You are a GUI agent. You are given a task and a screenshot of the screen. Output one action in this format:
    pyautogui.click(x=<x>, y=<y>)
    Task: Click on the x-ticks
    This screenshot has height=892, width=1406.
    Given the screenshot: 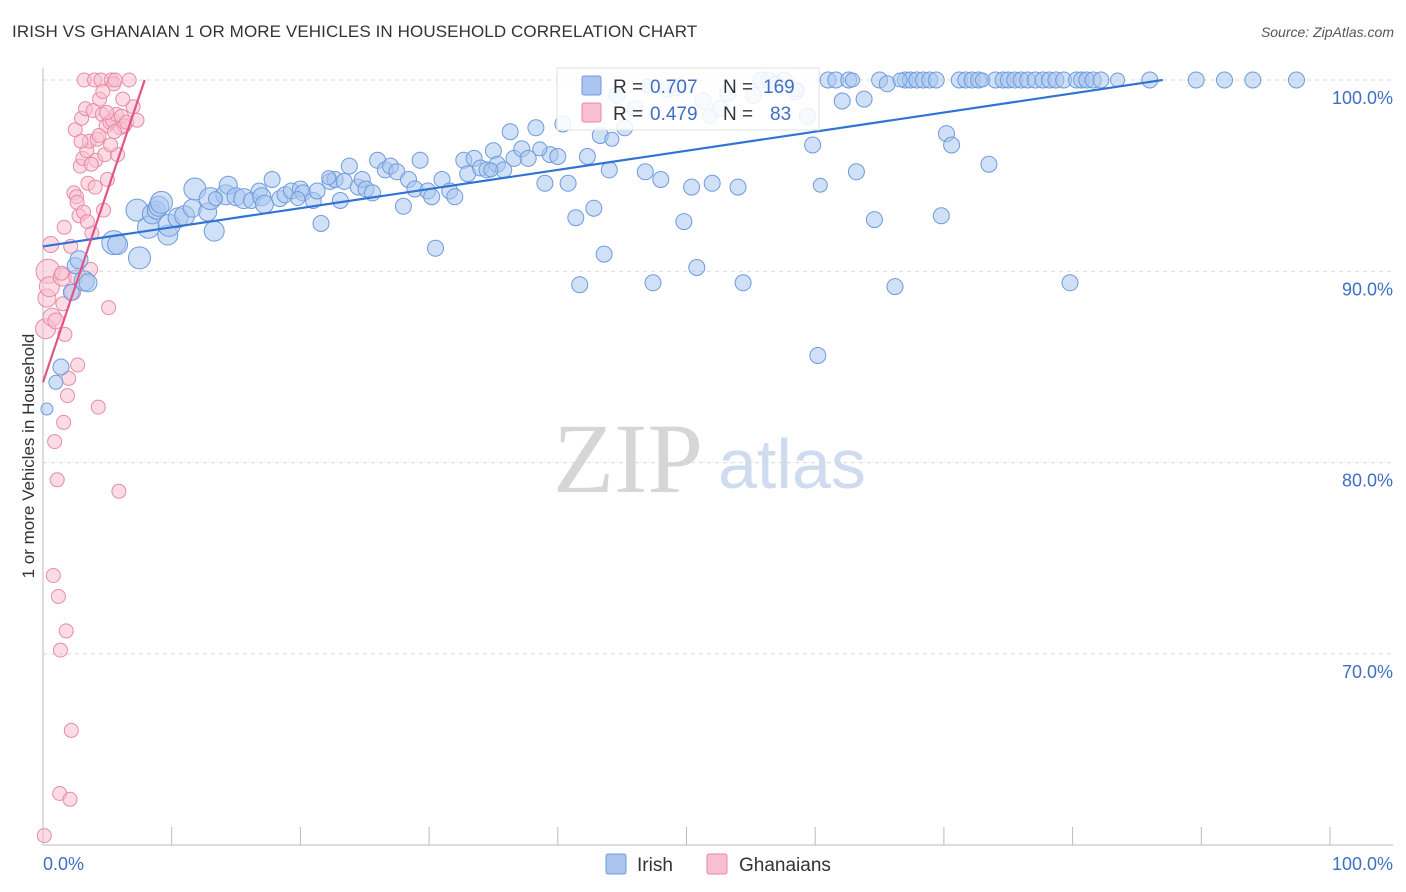 What is the action you would take?
    pyautogui.click(x=686, y=836)
    